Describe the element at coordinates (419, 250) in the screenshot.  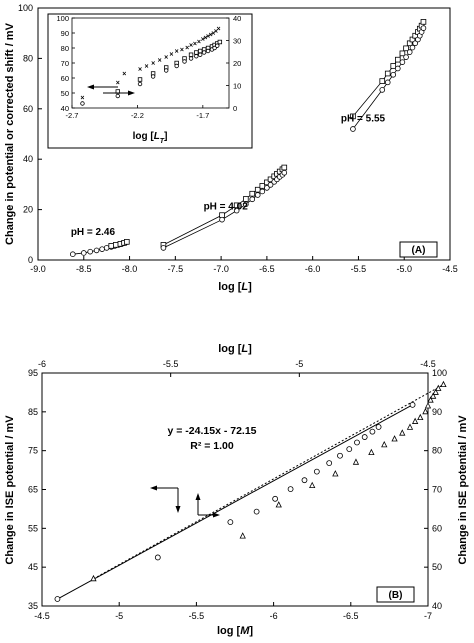
I see `panel-a-label: (A)` at that location.